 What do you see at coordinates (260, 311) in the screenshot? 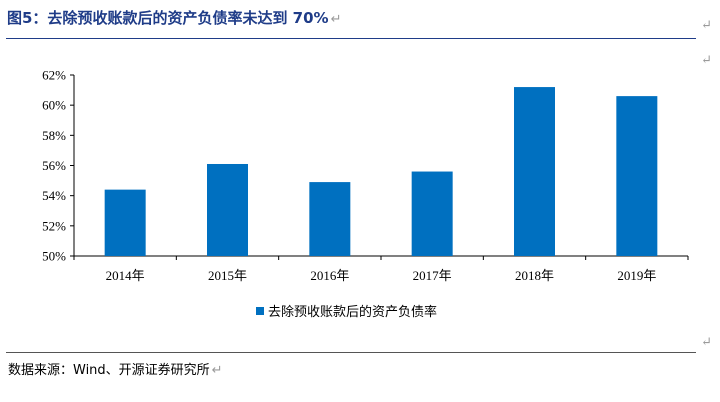
I see `legend-swatch` at bounding box center [260, 311].